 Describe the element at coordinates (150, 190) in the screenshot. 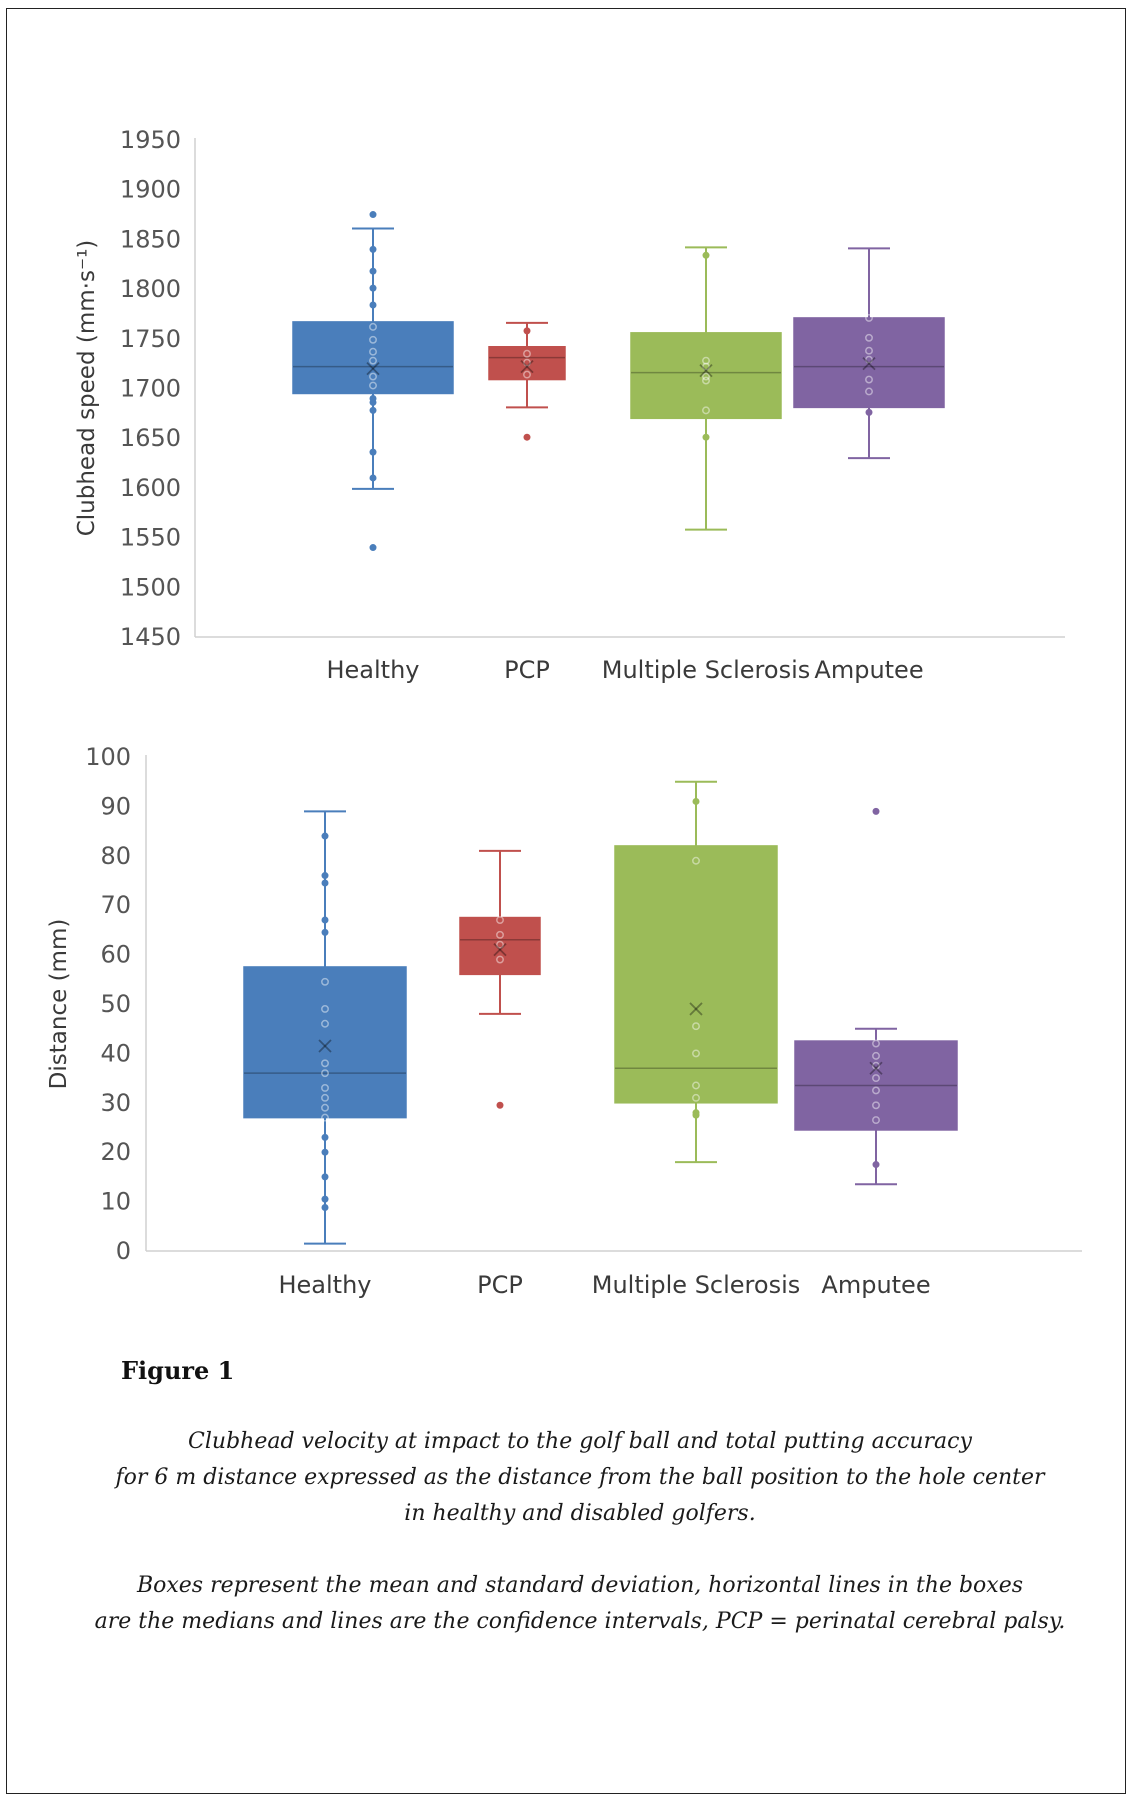

I see `y-tick-label: 1900` at that location.